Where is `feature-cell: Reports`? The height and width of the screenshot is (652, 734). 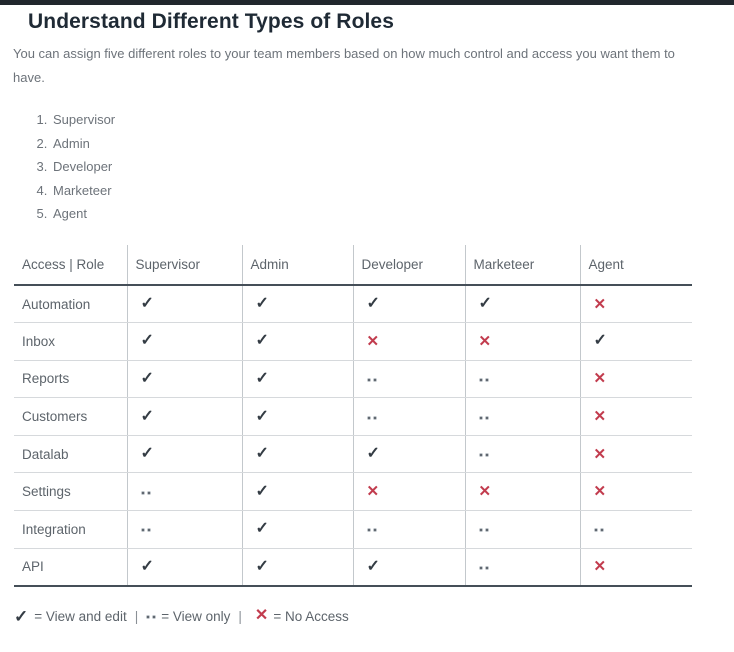 feature-cell: Reports is located at coordinates (71, 379).